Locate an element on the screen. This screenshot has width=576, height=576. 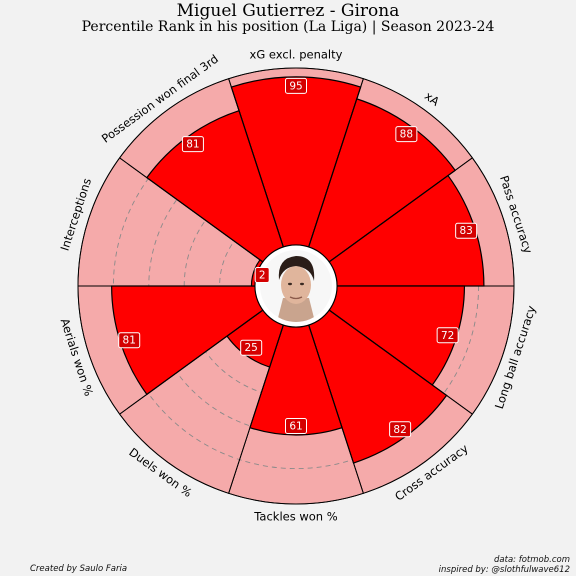
value-label: 25 is located at coordinates (250, 348).